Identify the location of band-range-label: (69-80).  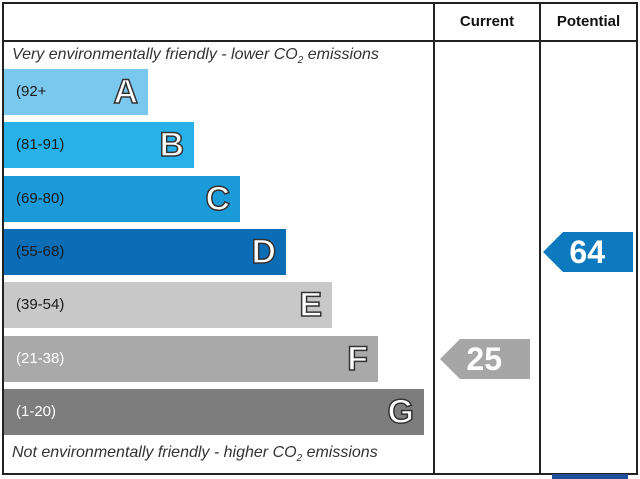
(40, 198).